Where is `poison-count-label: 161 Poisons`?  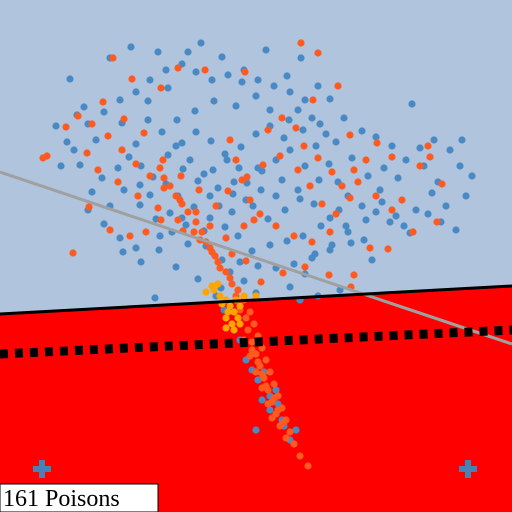 poison-count-label: 161 Poisons is located at coordinates (61, 499).